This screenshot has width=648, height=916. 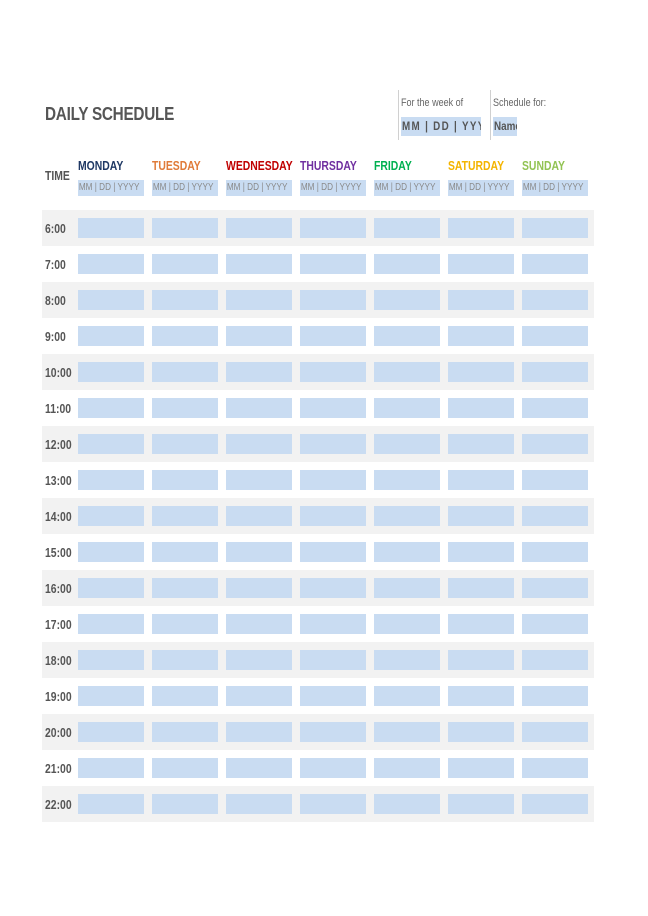 What do you see at coordinates (481, 188) in the screenshot?
I see `day-date-field-saturday: MM | DD | YYYY` at bounding box center [481, 188].